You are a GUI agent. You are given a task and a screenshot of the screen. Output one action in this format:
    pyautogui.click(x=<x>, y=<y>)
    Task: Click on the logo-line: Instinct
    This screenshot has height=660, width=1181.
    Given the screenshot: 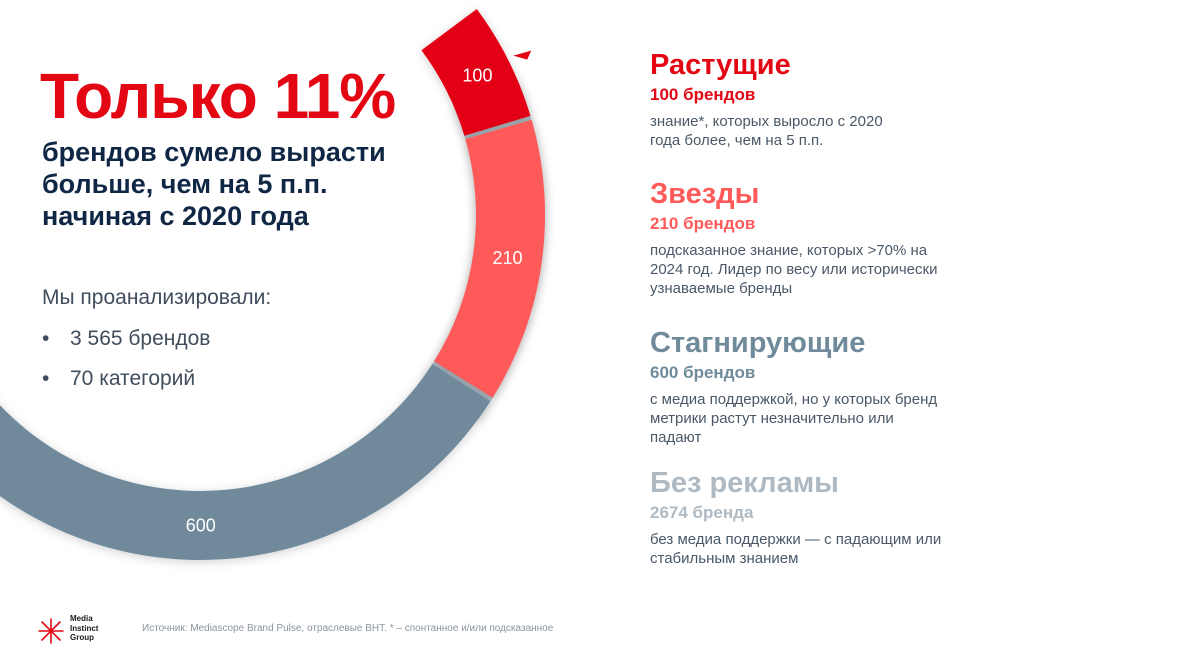 What is the action you would take?
    pyautogui.click(x=84, y=628)
    